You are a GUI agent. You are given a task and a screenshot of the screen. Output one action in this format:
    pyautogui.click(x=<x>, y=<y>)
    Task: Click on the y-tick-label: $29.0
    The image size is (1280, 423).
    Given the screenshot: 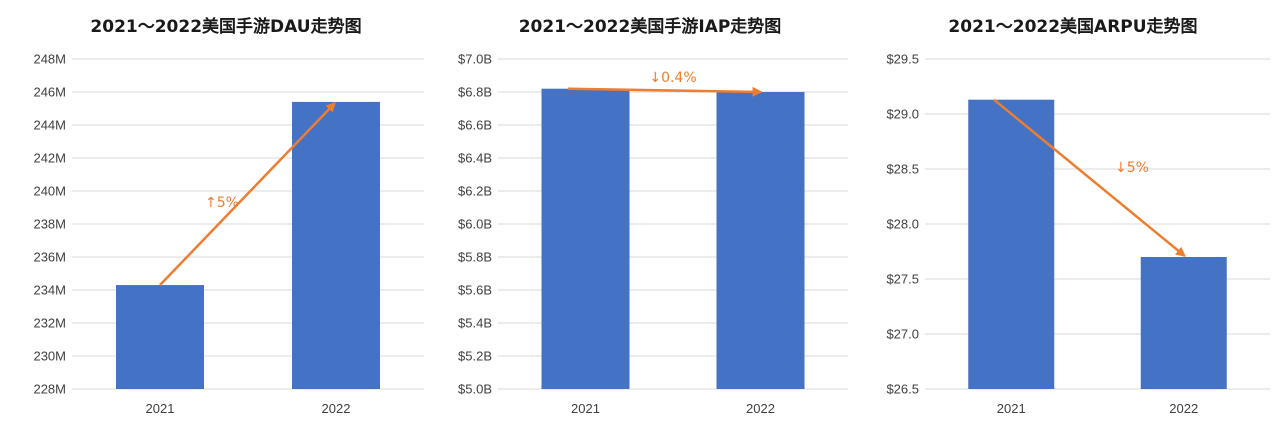 What is the action you would take?
    pyautogui.click(x=902, y=114)
    